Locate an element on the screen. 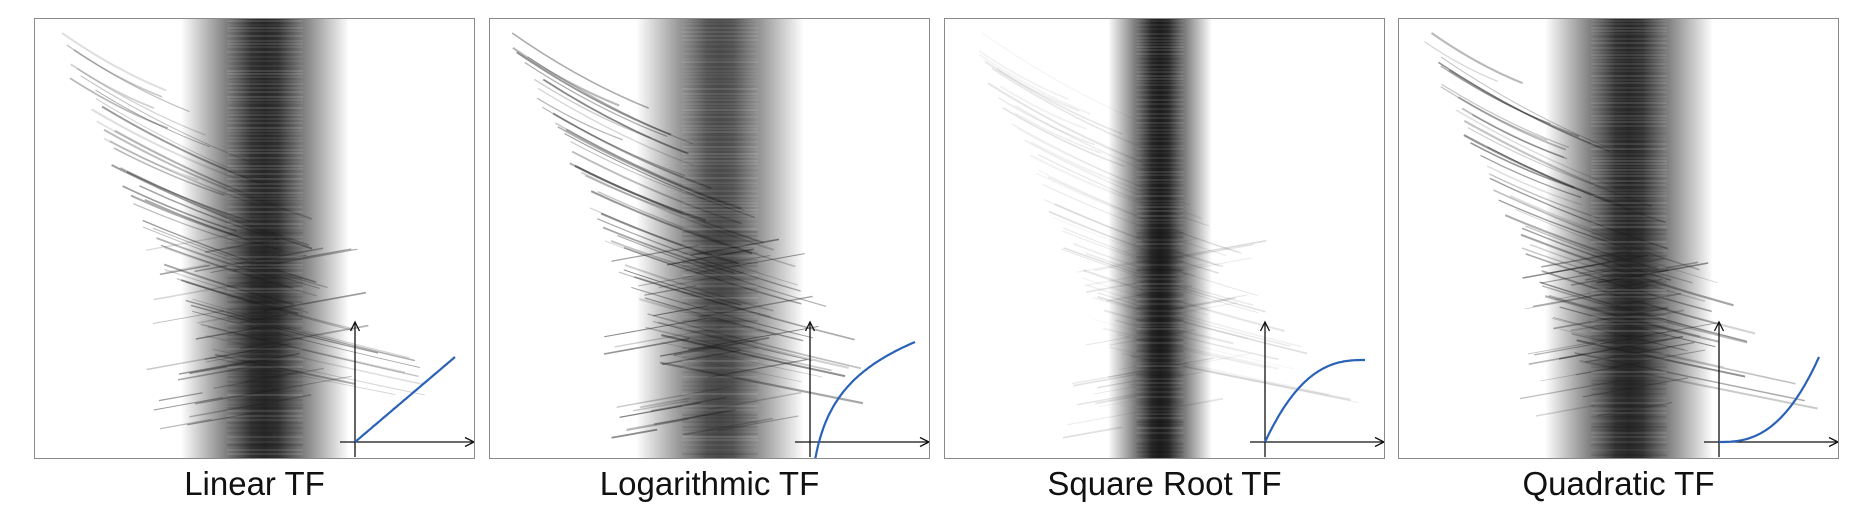  tf-curve-square-root is located at coordinates (1314, 400).